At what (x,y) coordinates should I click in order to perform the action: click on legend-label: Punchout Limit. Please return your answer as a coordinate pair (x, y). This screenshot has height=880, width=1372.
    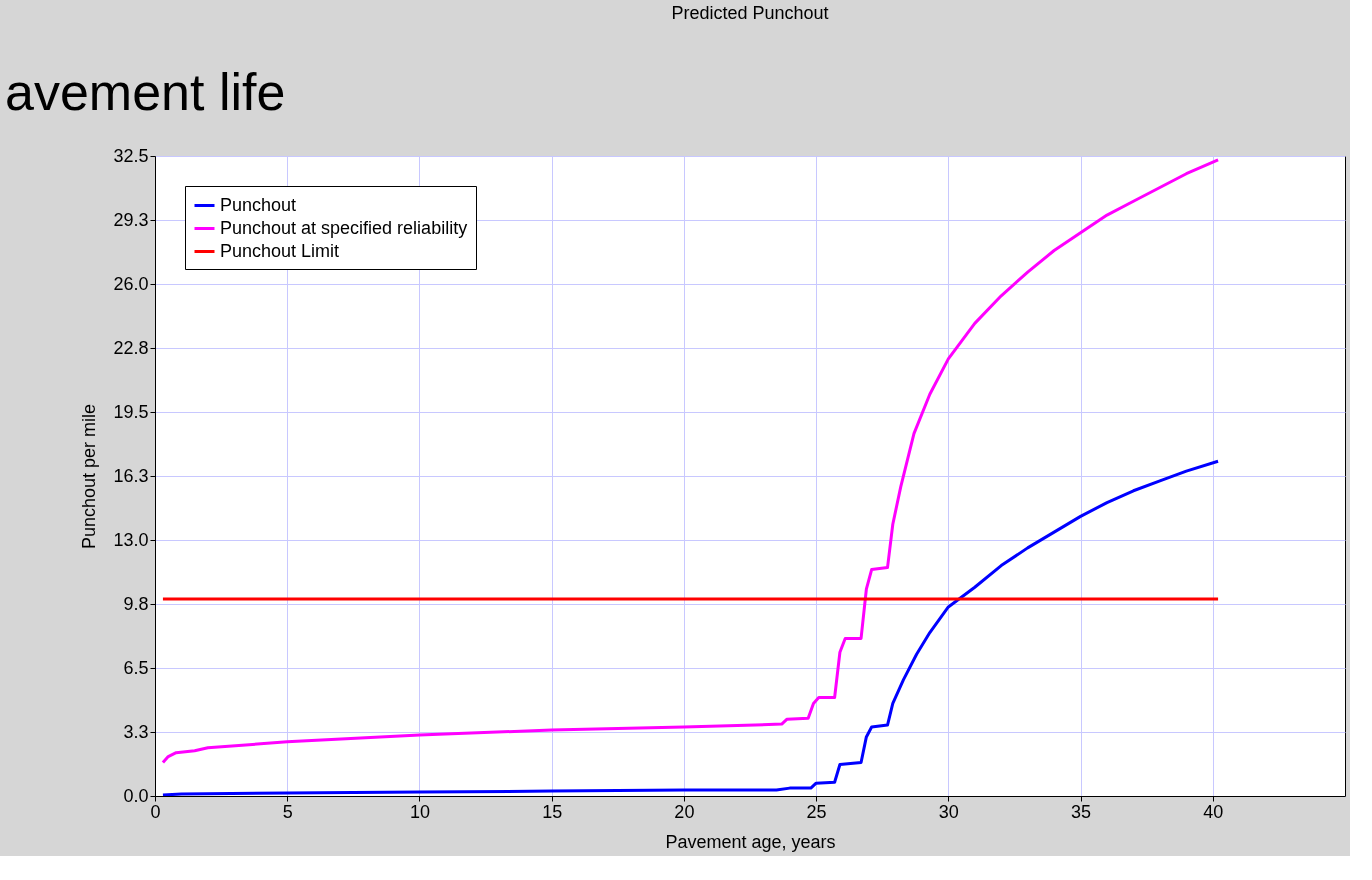
    Looking at the image, I should click on (280, 250).